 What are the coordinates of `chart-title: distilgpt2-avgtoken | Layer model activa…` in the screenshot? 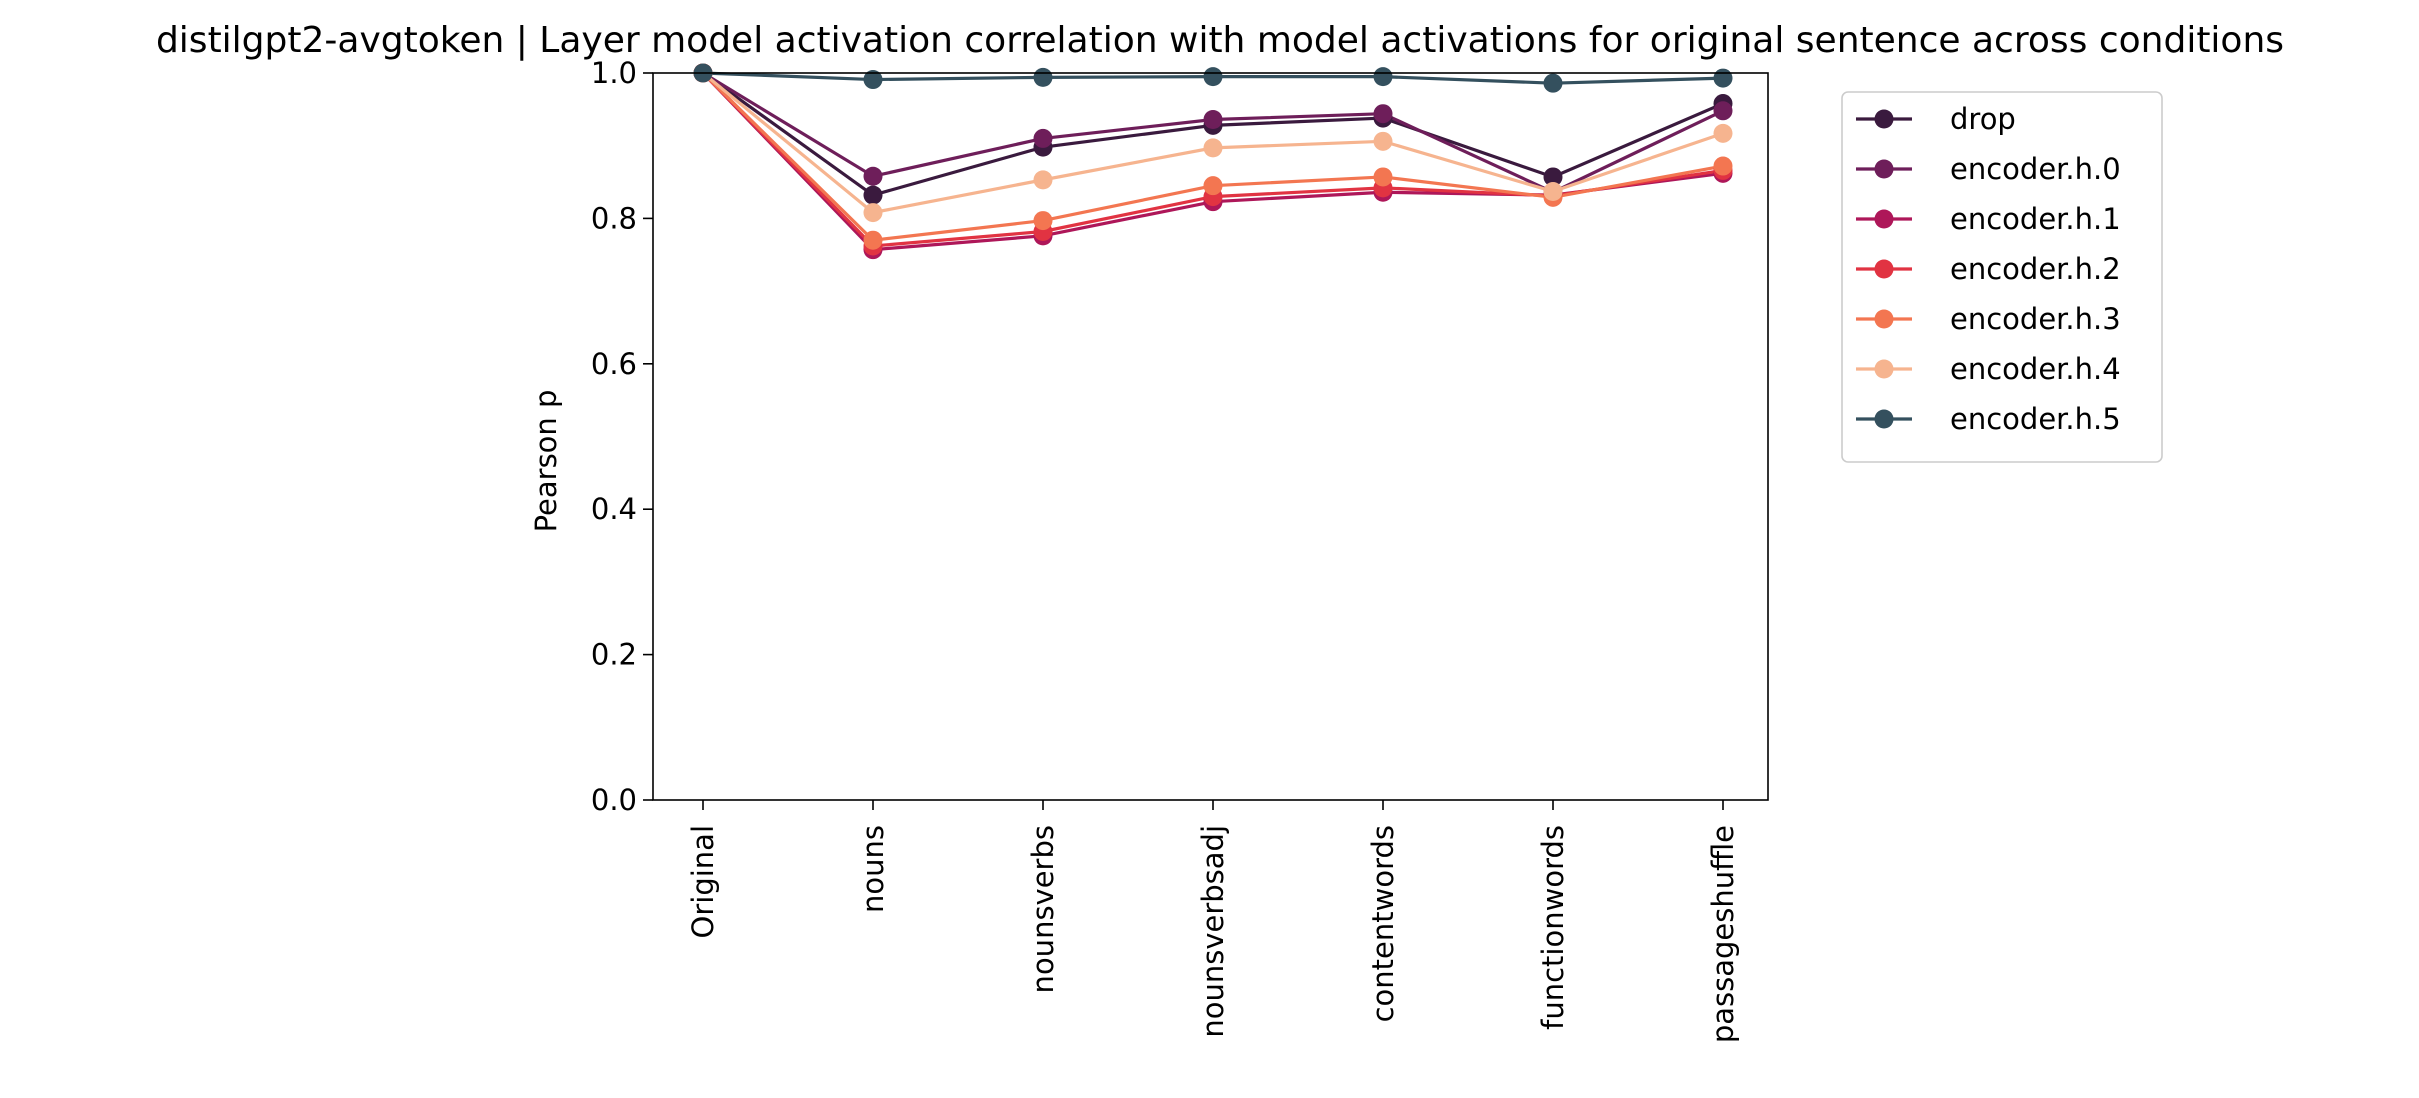 It's located at (1220, 40).